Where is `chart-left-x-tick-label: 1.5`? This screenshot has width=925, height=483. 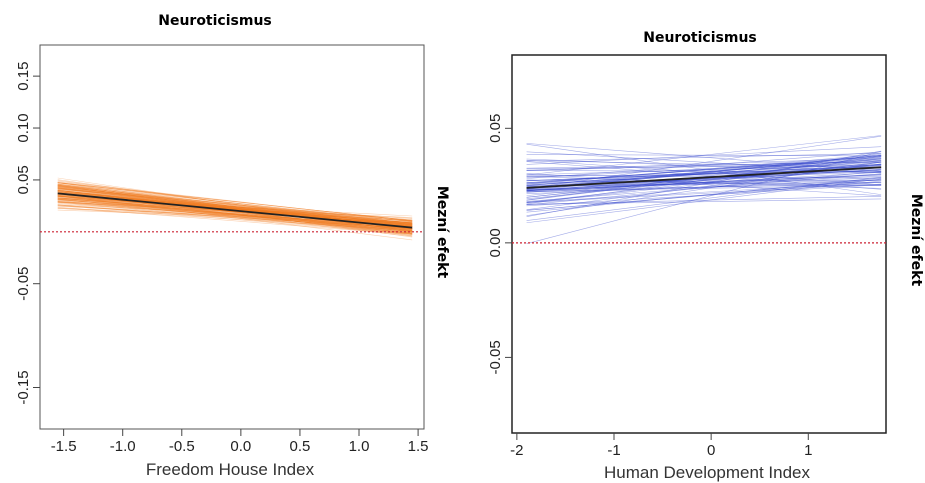
chart-left-x-tick-label: 1.5 is located at coordinates (418, 446).